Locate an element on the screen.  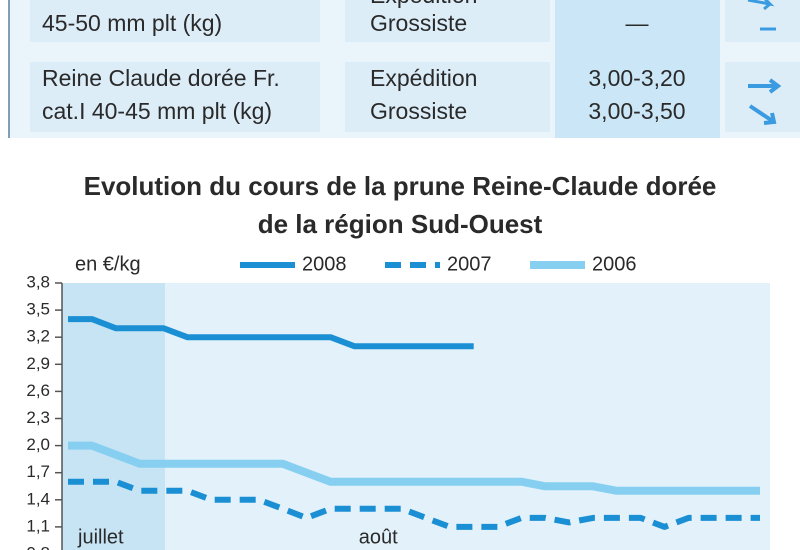
y-tick-label: 1,1 is located at coordinates (38, 525).